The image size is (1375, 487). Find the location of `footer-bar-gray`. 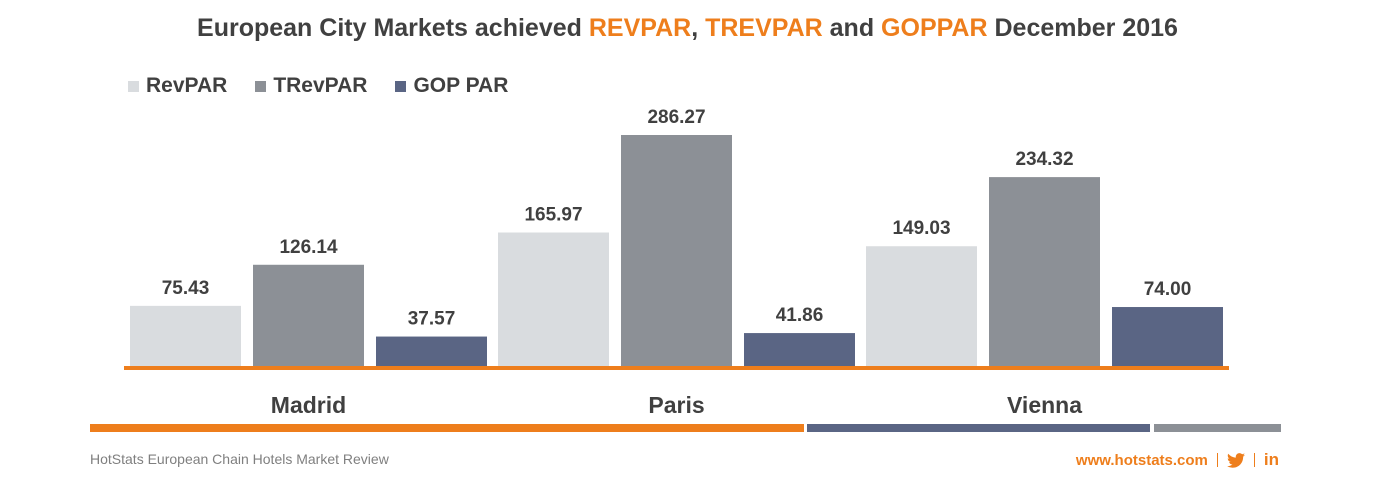

footer-bar-gray is located at coordinates (1217, 428).